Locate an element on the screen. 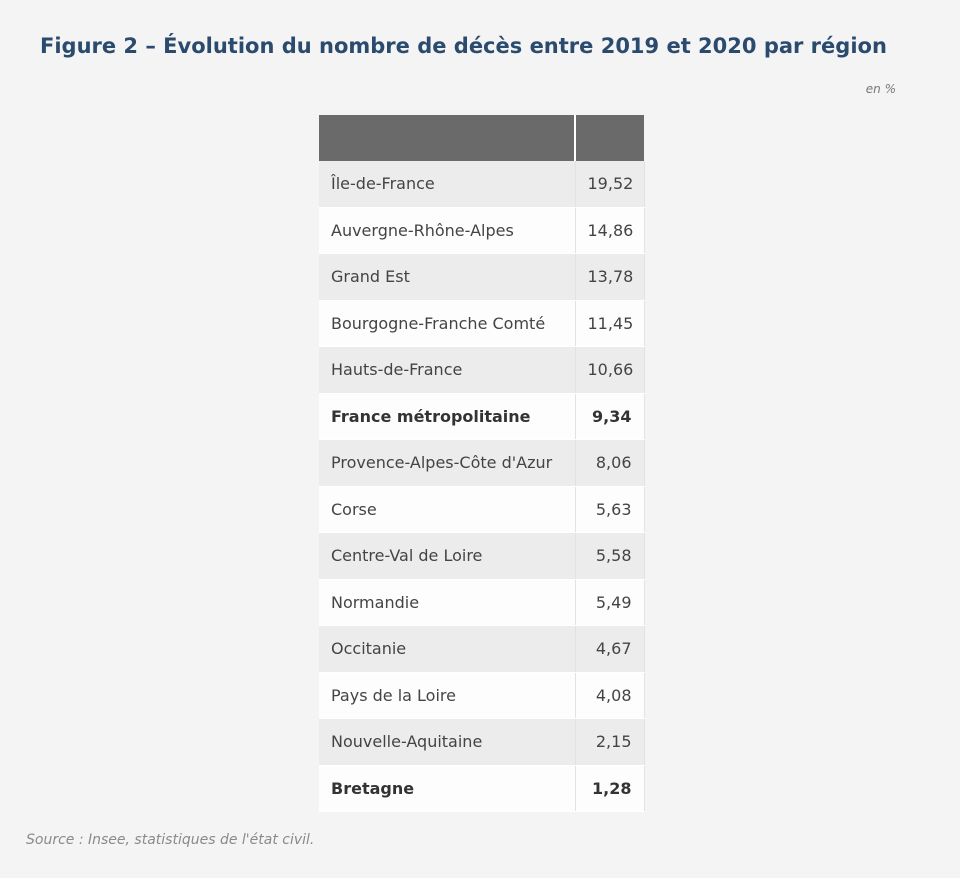  table-row: Occitanie 4,67 is located at coordinates (482, 649).